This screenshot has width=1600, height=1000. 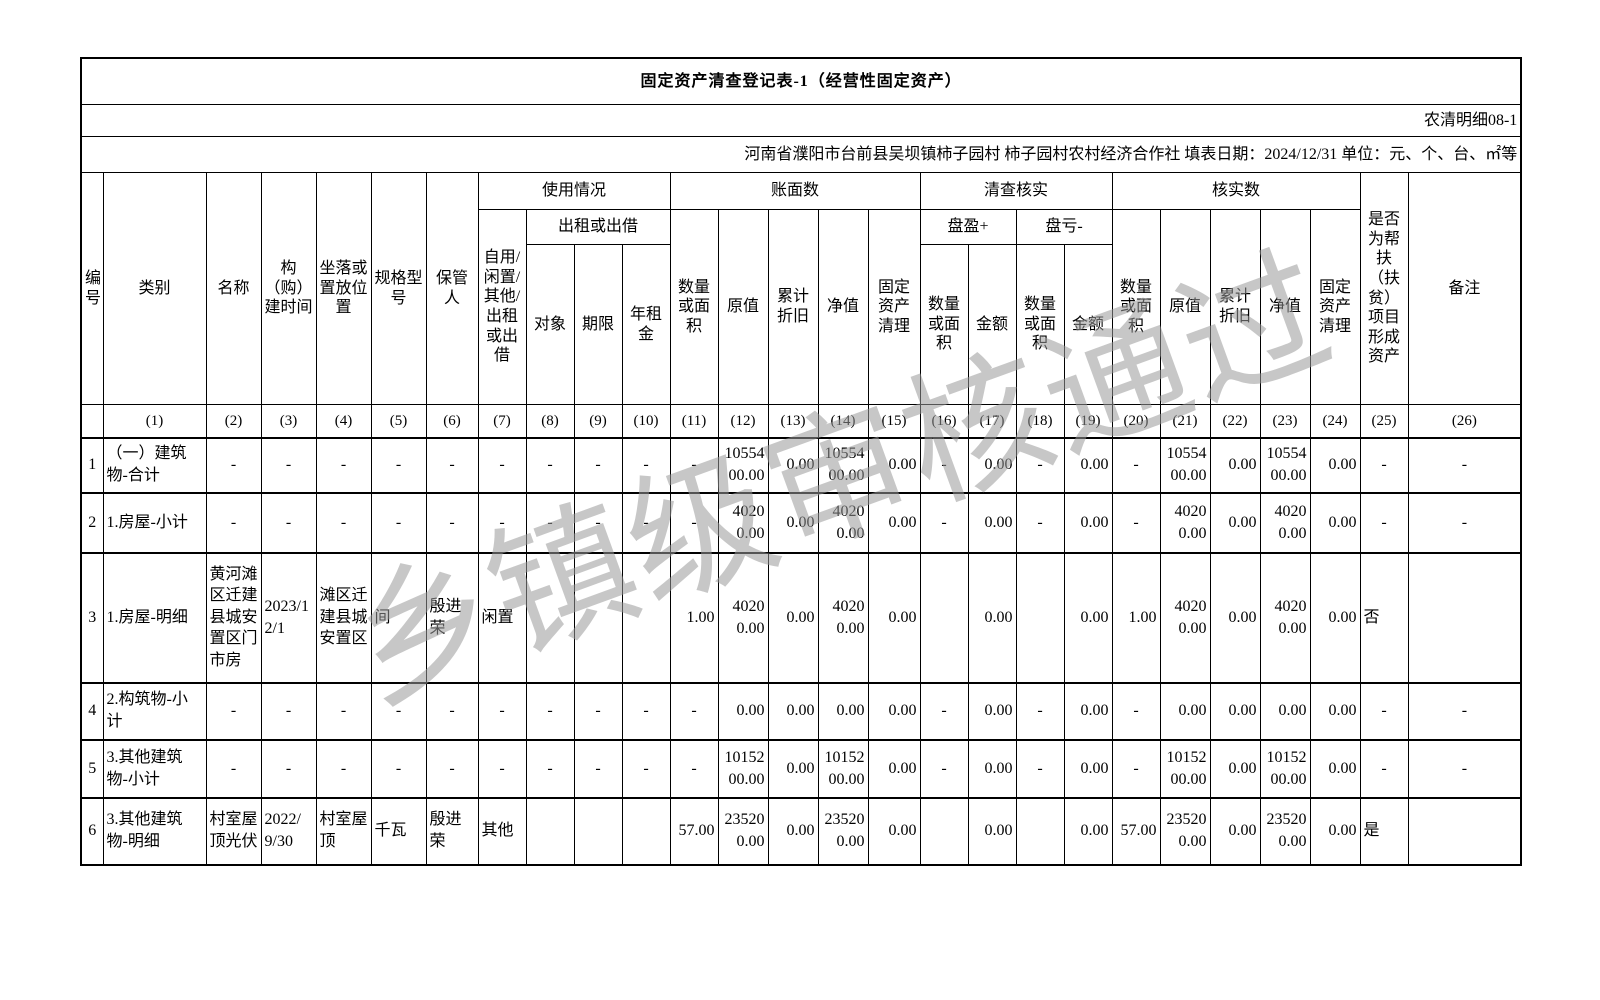 I want to click on col-header-verified-clearing: 固定资产清理, so click(x=1335, y=307).